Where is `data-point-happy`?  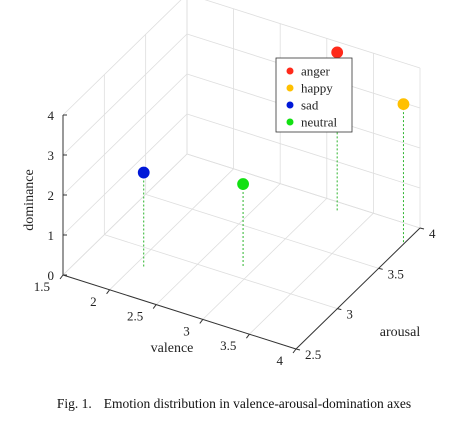 data-point-happy is located at coordinates (403, 104).